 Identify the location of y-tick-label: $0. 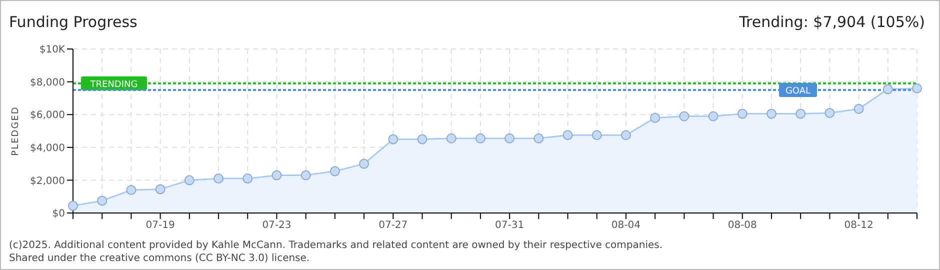
(58, 214).